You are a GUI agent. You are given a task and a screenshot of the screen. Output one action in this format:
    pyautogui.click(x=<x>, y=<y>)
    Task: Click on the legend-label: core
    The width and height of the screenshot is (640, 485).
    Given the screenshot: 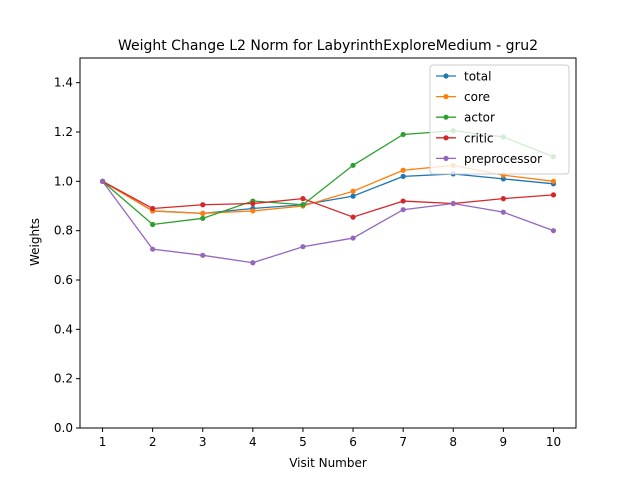 What is the action you would take?
    pyautogui.click(x=477, y=97)
    